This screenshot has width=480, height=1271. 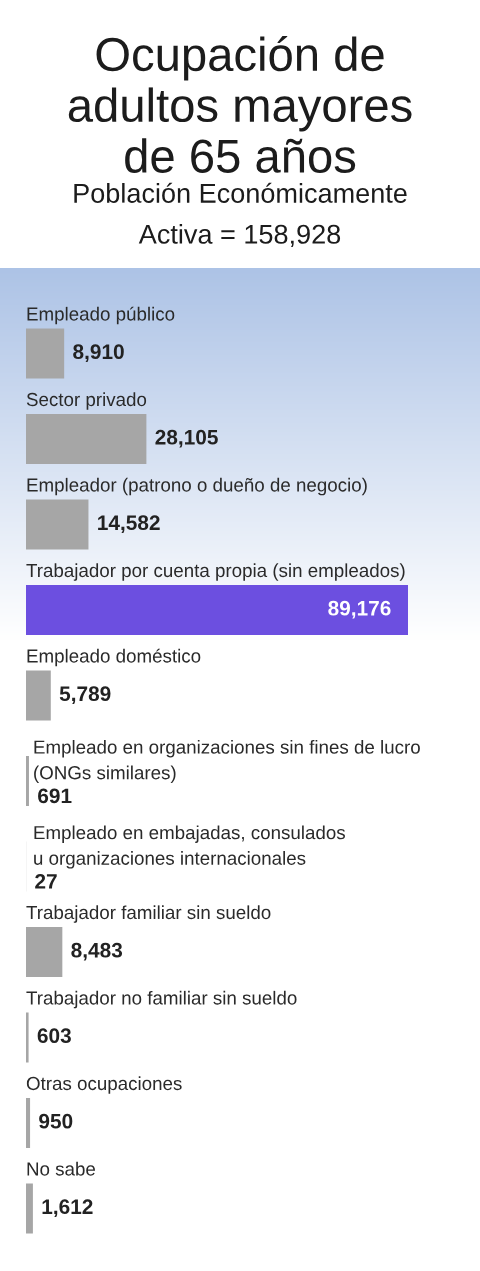 What do you see at coordinates (161, 999) in the screenshot?
I see `y-tick-label: Trabajador no familiar sin sueldo` at bounding box center [161, 999].